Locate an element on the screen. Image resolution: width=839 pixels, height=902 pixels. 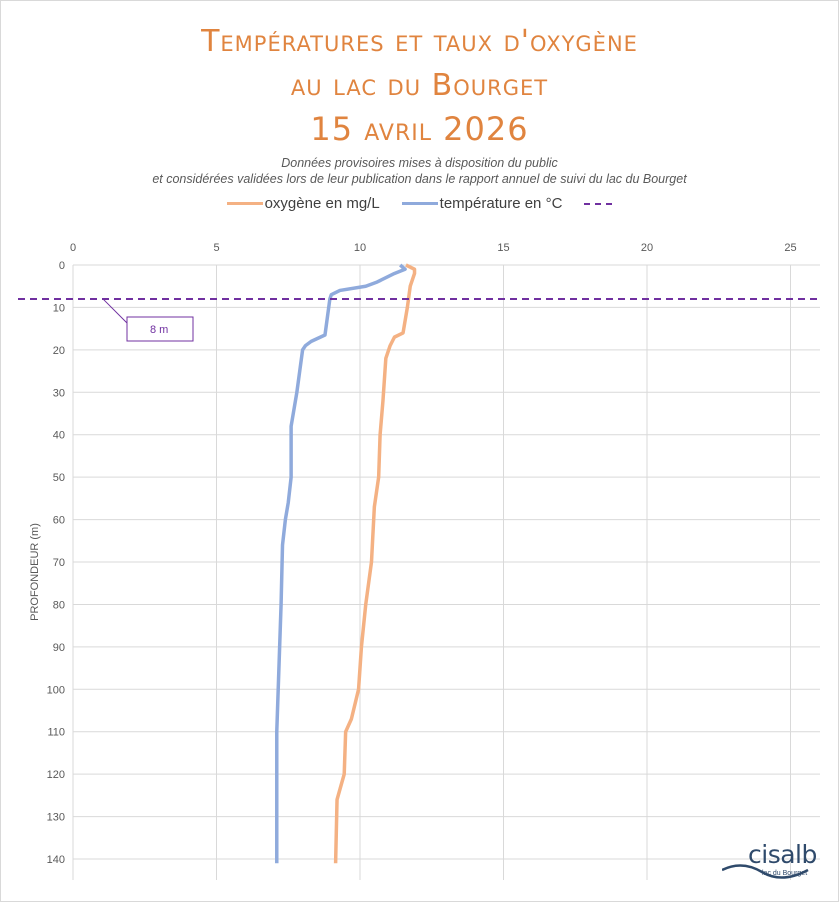
threshold-label-box is located at coordinates (160, 329).